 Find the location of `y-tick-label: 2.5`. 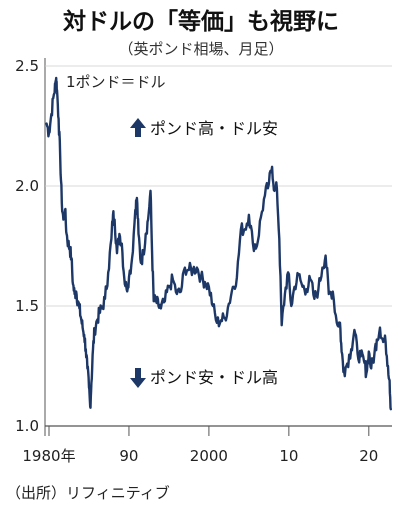

y-tick-label: 2.5 is located at coordinates (27, 66).